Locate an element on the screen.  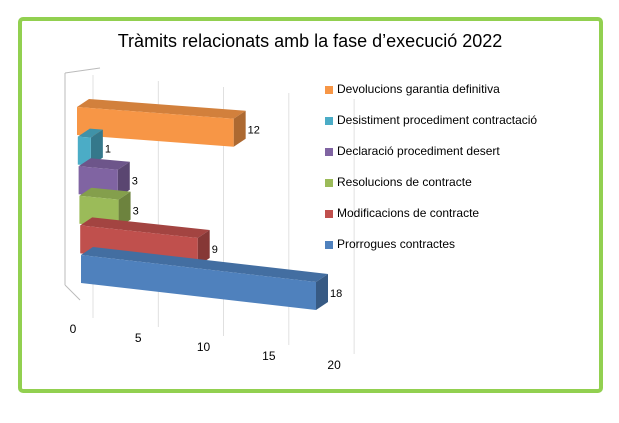
x-tick-label: 20 is located at coordinates (334, 365).